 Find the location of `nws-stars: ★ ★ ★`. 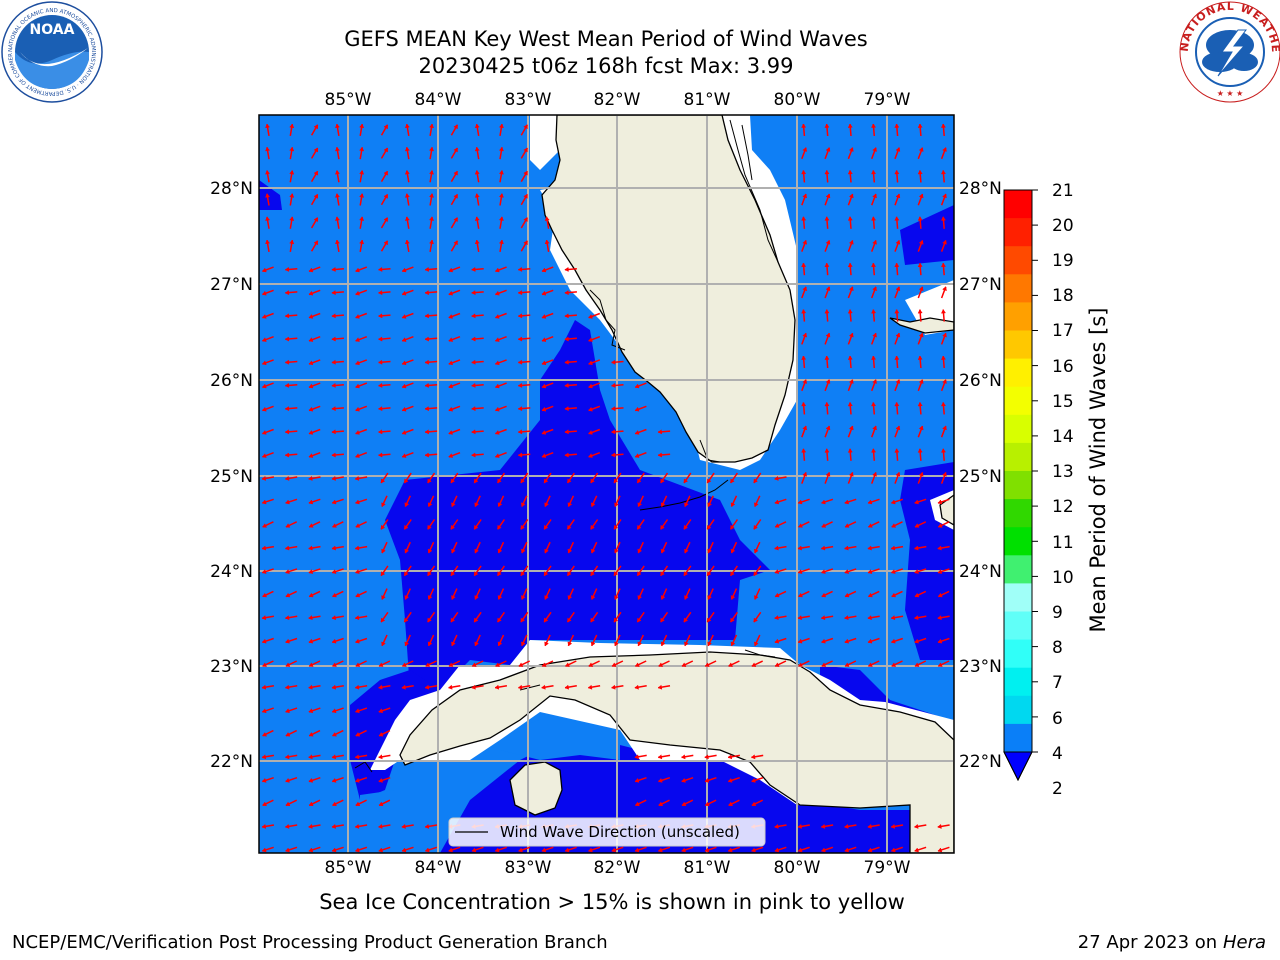

nws-stars: ★ ★ ★ is located at coordinates (1230, 93).